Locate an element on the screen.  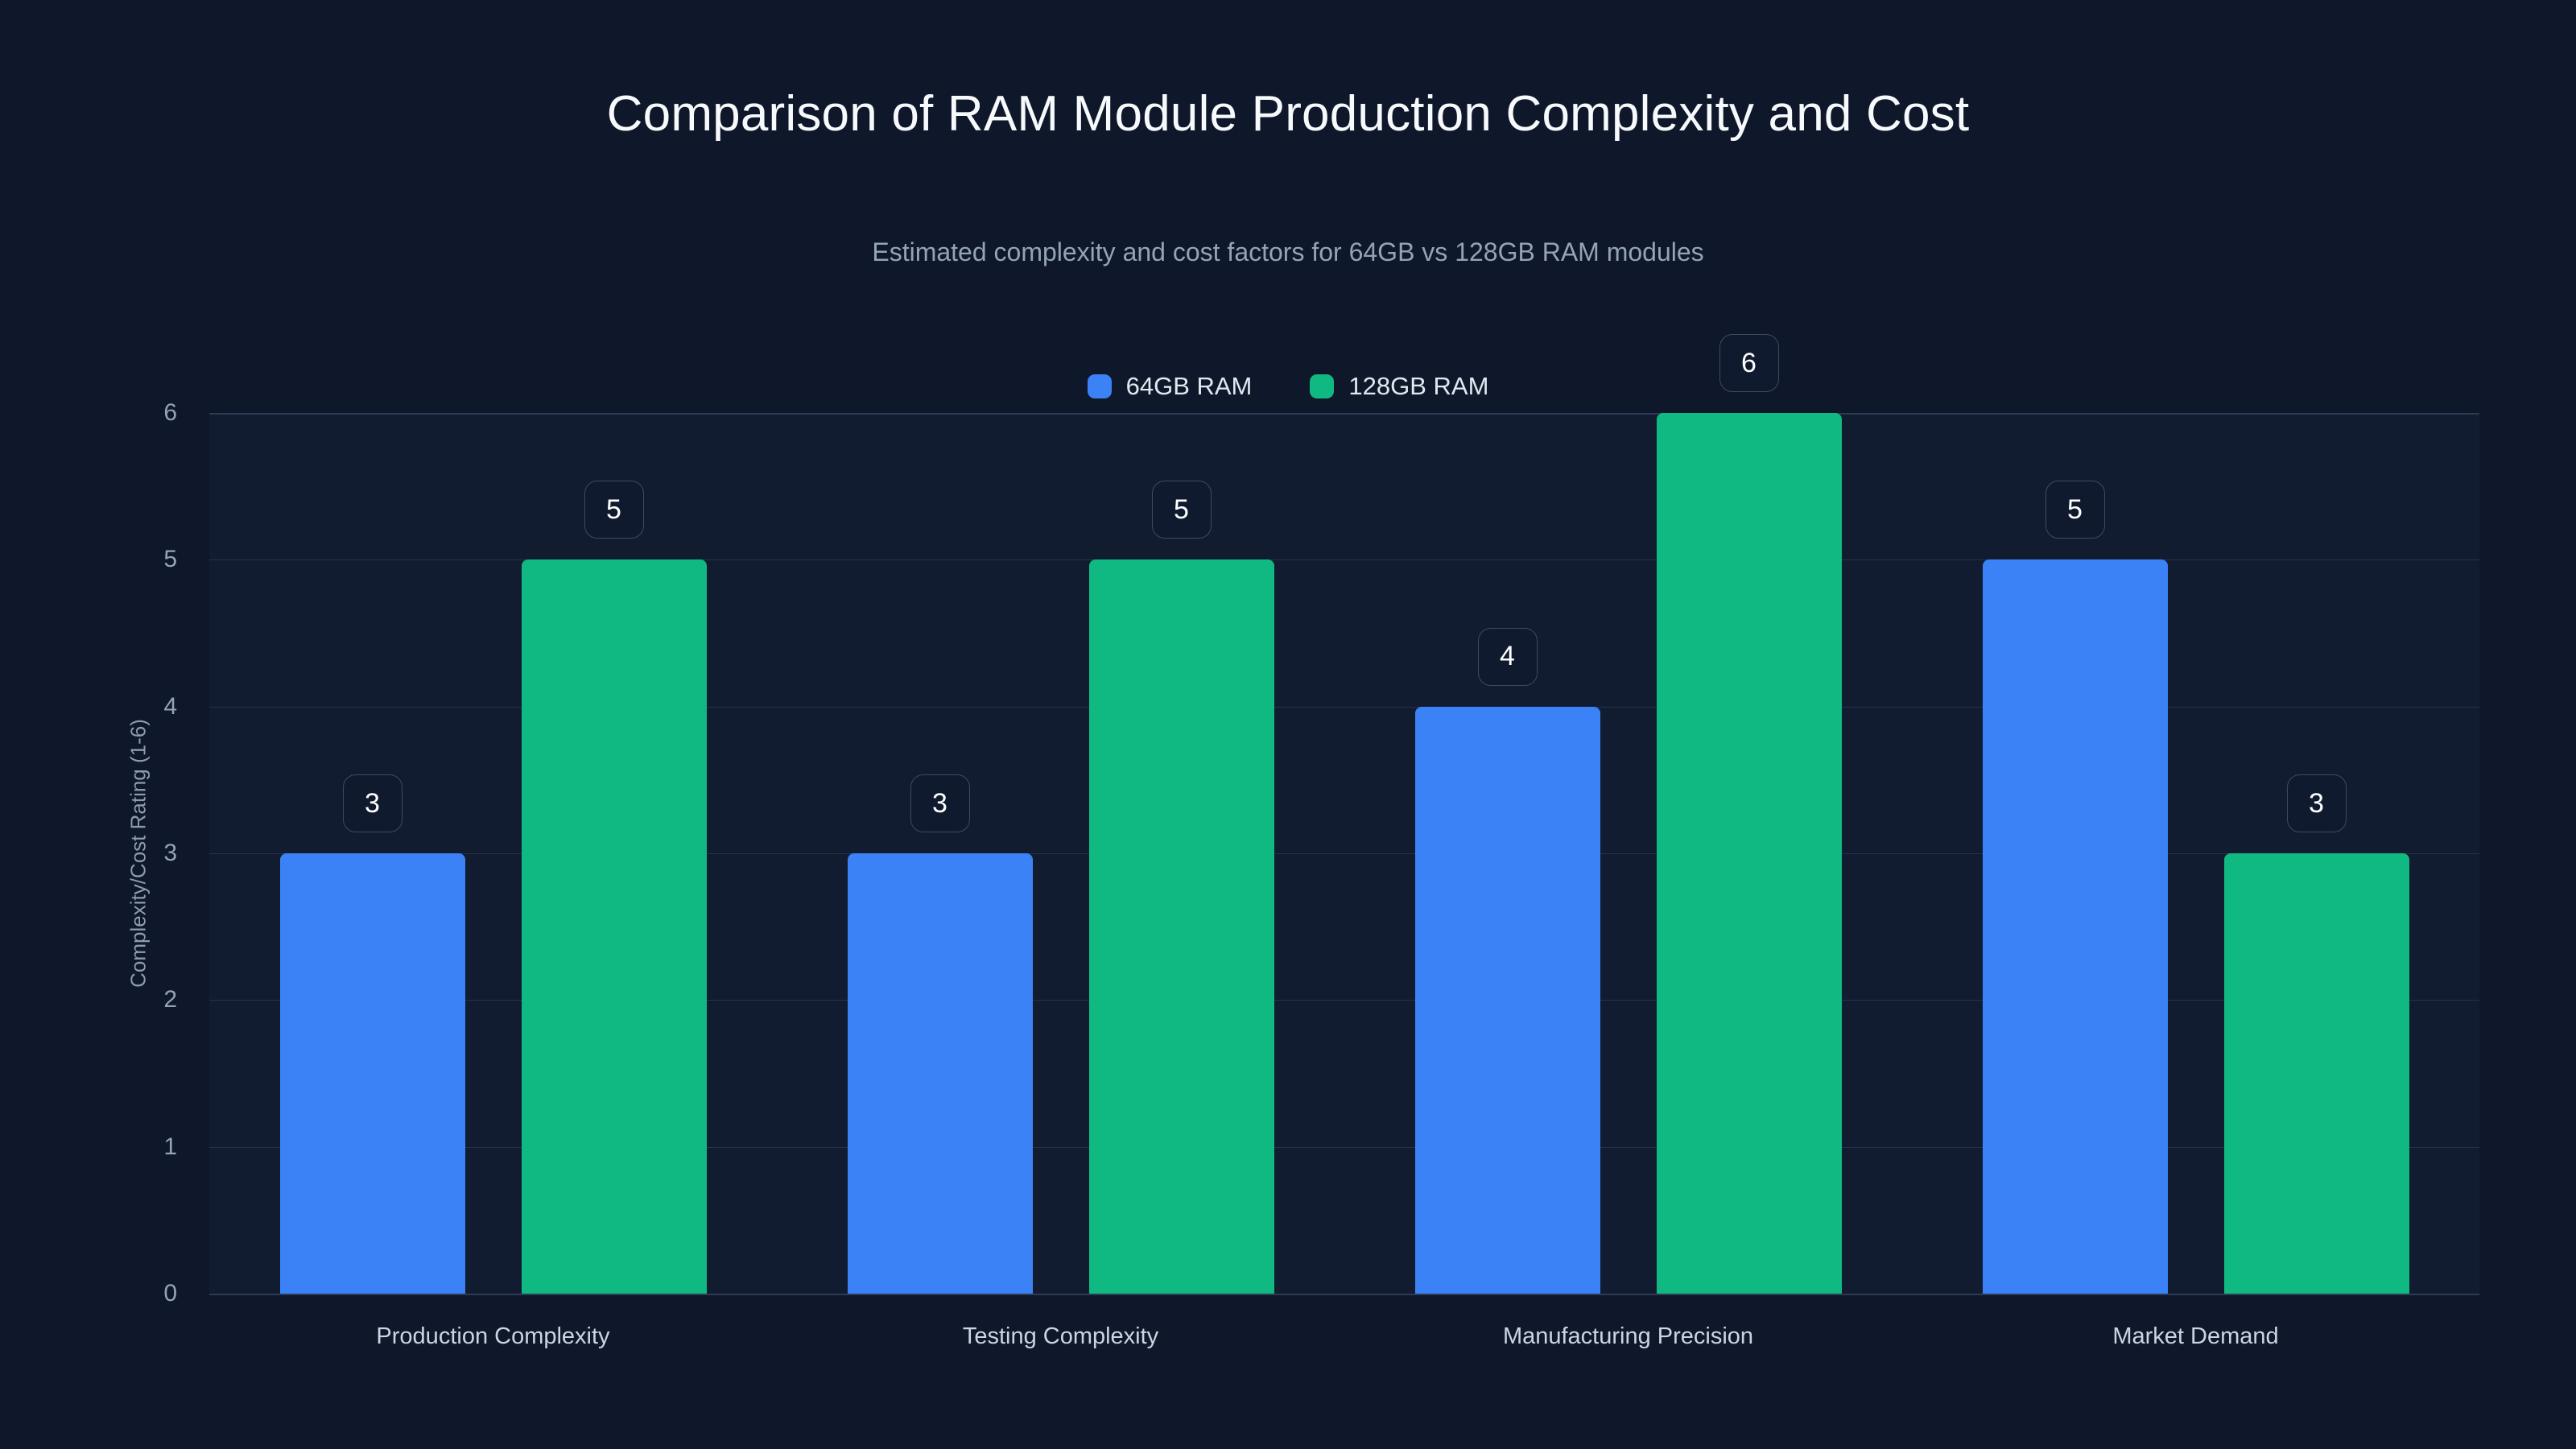
bar-series1-cat1 is located at coordinates (372, 1073).